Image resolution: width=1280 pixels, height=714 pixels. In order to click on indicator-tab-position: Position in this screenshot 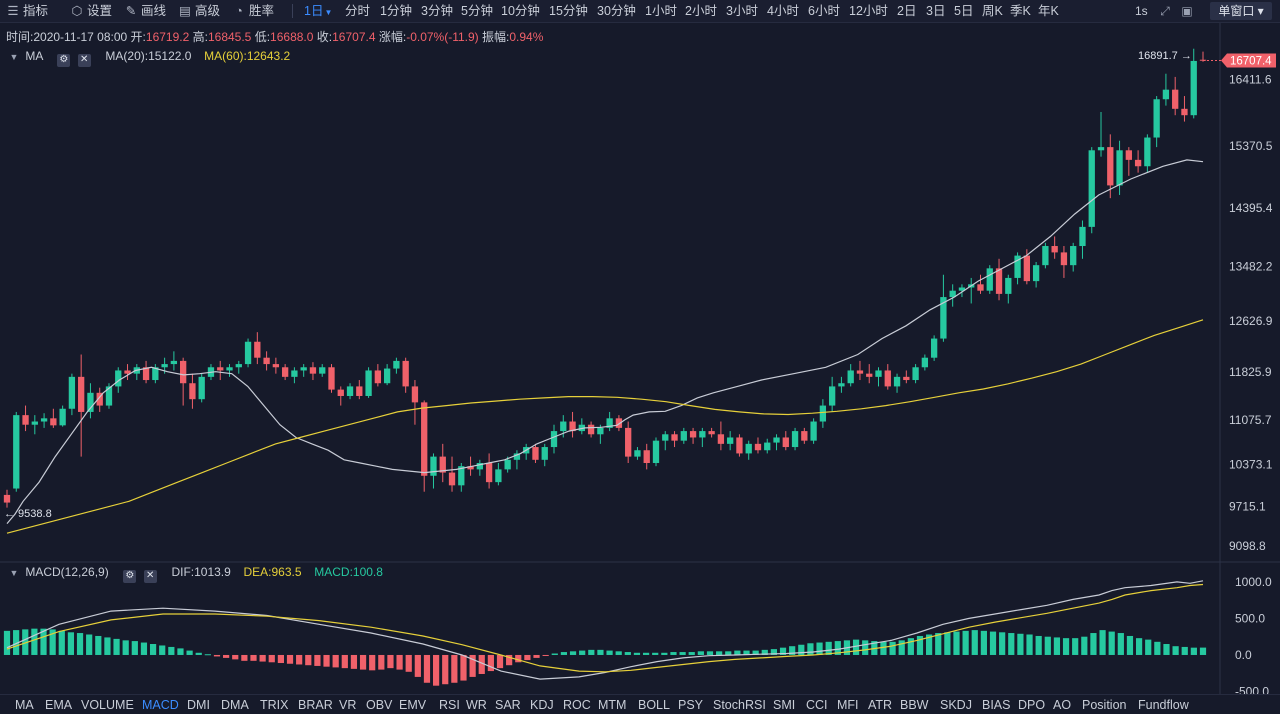, I will do `click(1104, 705)`.